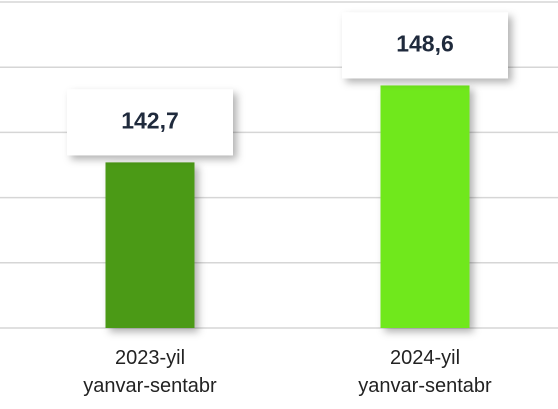 The width and height of the screenshot is (558, 409). I want to click on x-tick-label: 2023-yil yanvar-sentabr, so click(150, 372).